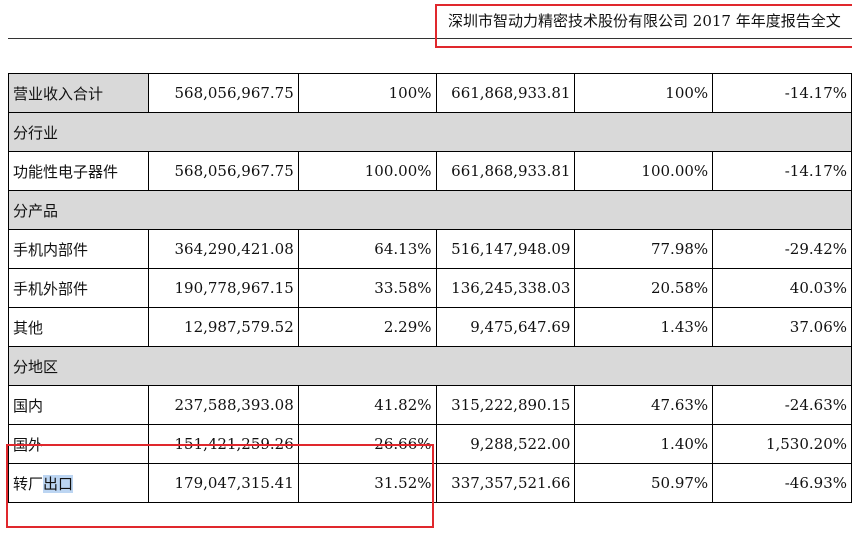  I want to click on current-share-cell: 33.58%, so click(367, 288).